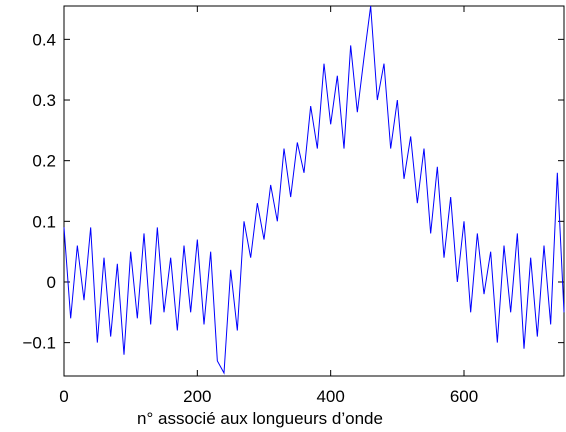 The height and width of the screenshot is (432, 566). I want to click on x-tick-label: 200, so click(197, 396).